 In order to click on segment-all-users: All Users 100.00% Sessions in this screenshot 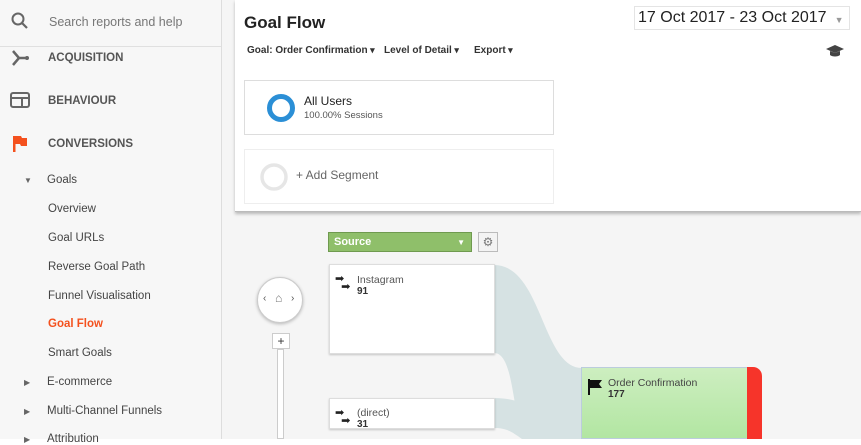, I will do `click(399, 107)`.